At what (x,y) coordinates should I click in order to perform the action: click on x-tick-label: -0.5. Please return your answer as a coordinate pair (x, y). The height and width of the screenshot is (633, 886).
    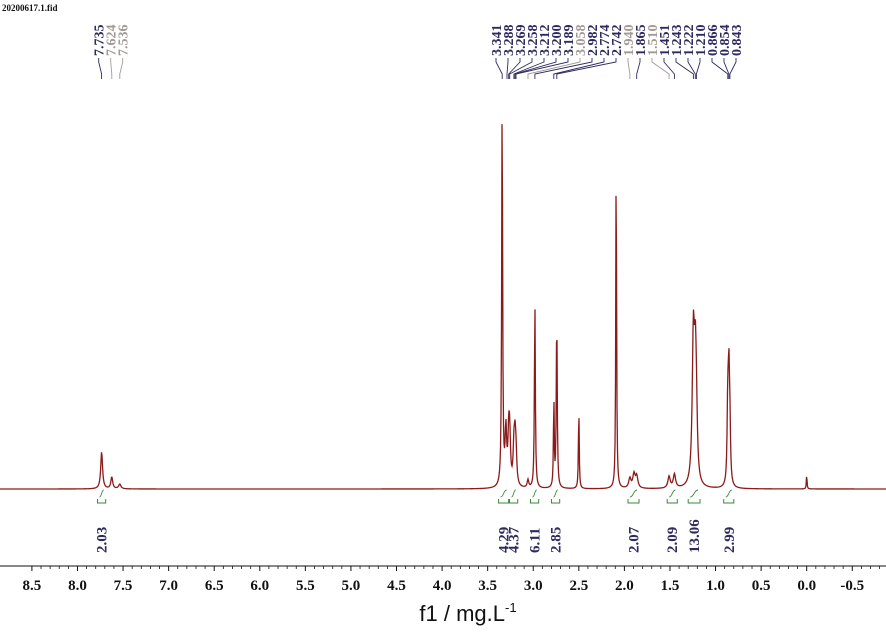
    Looking at the image, I should click on (852, 586).